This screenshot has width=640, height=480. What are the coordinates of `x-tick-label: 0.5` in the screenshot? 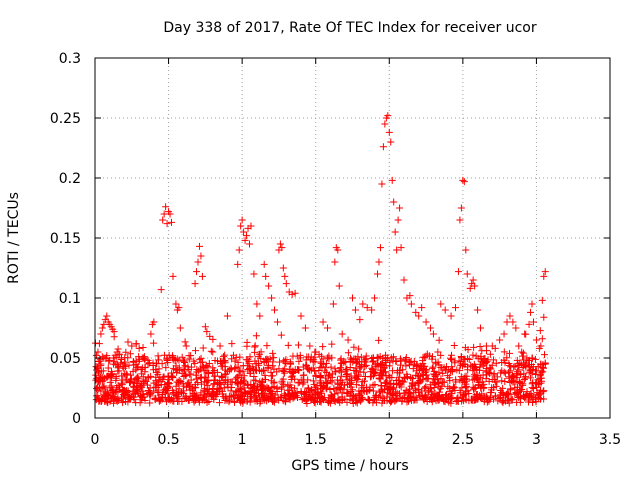 It's located at (168, 440).